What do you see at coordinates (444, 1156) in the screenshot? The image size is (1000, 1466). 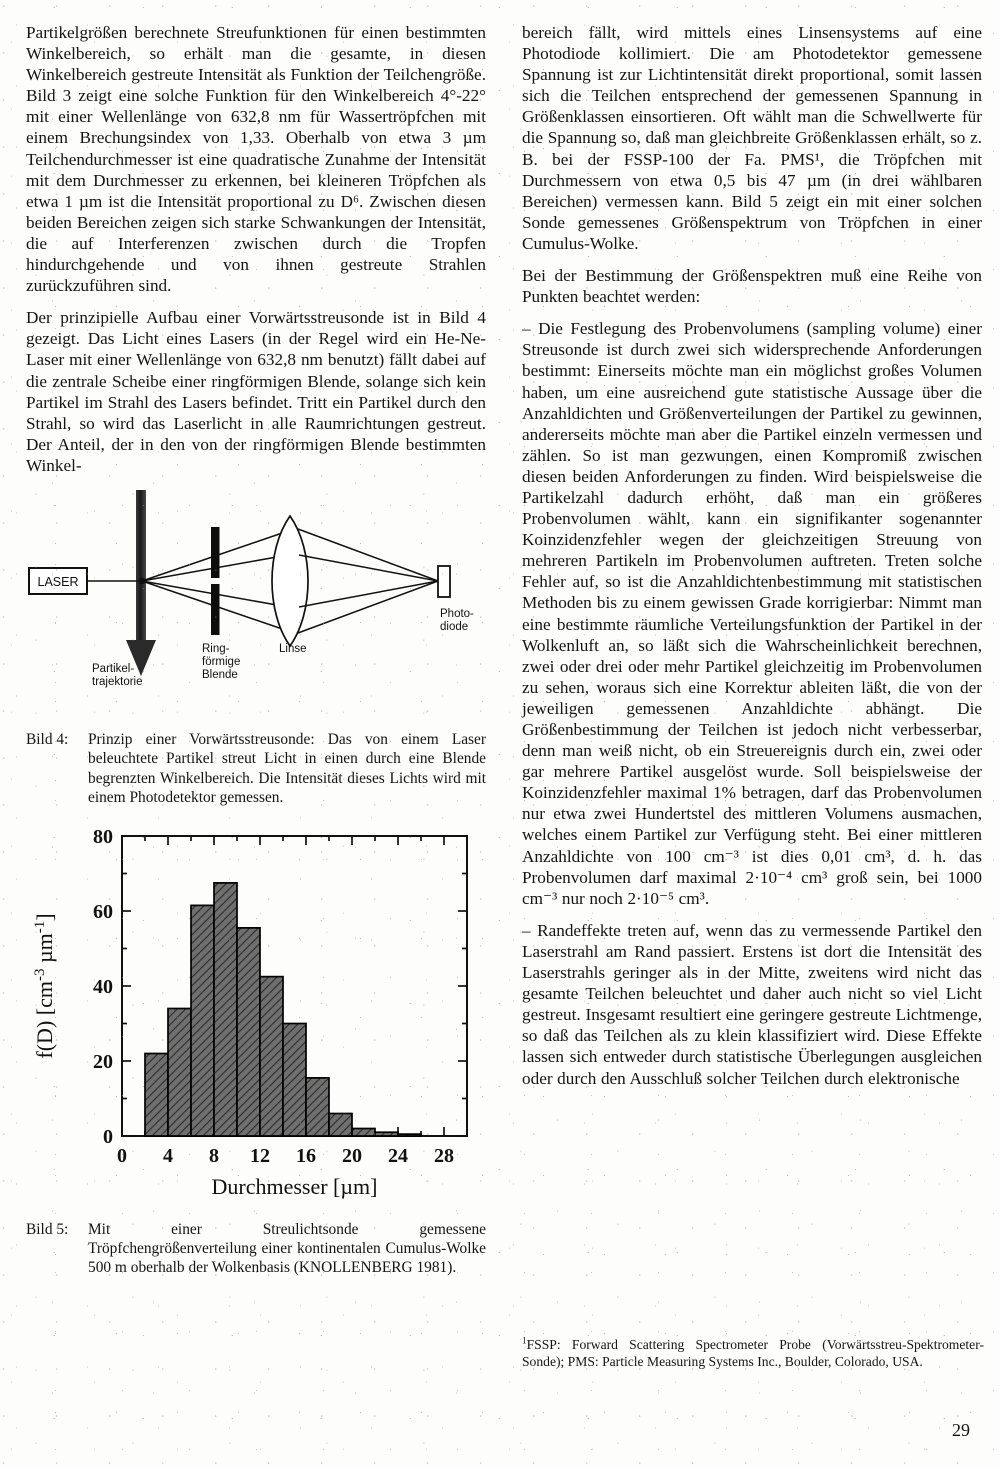 I see `x-tick-label: 28` at bounding box center [444, 1156].